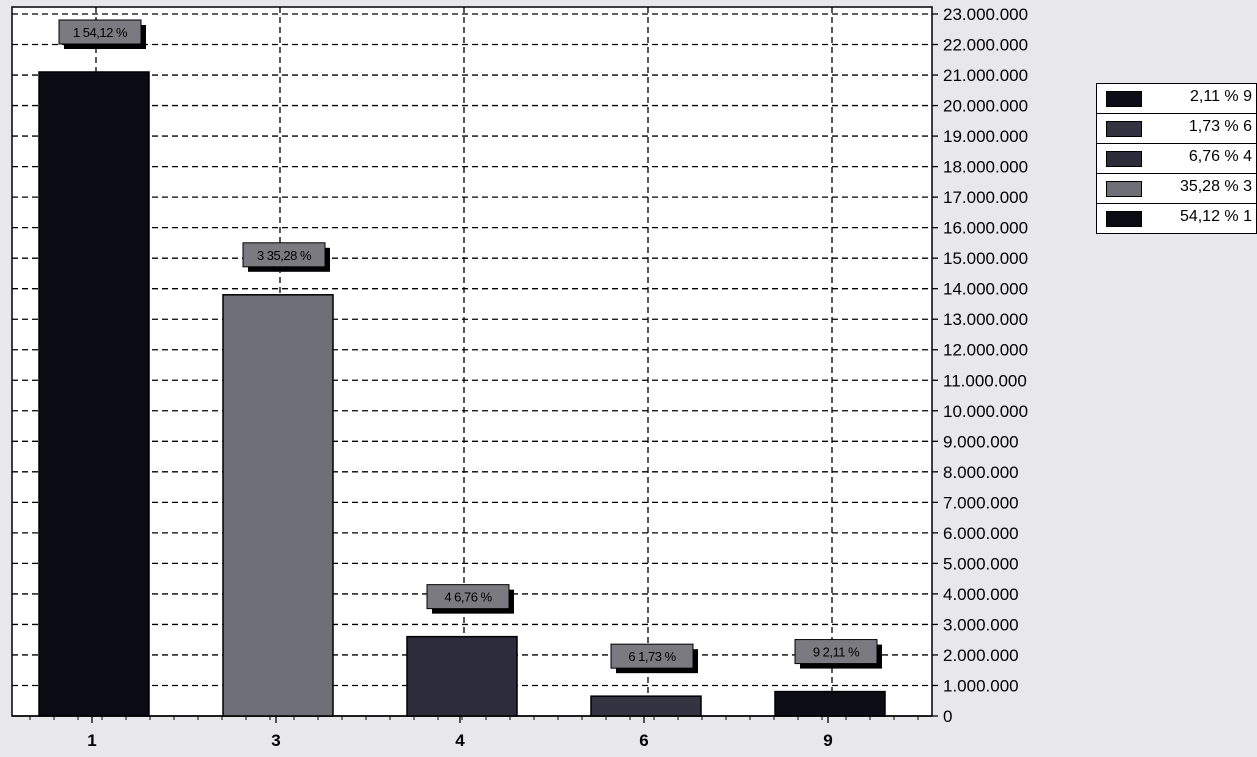 This screenshot has width=1257, height=757. What do you see at coordinates (947, 716) in the screenshot?
I see `y-tick-label: 0` at bounding box center [947, 716].